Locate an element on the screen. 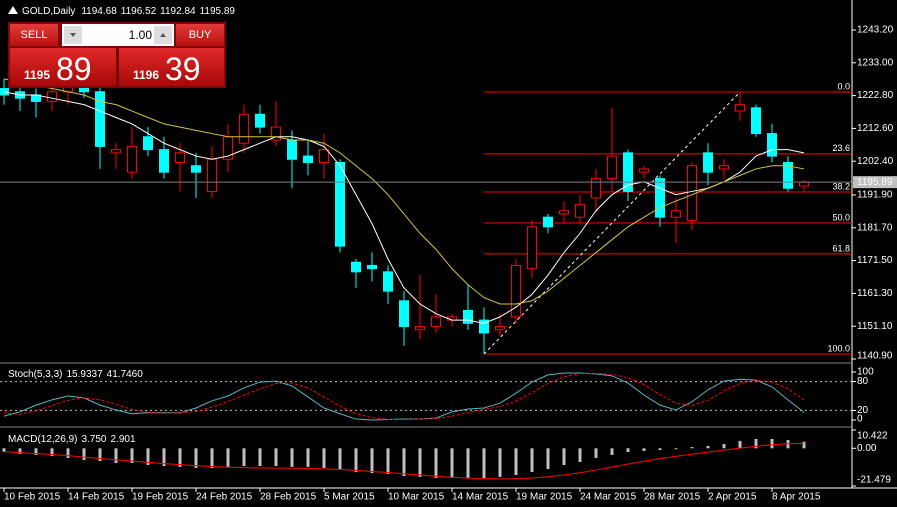 The height and width of the screenshot is (507, 897). x-tick-label: 28 Feb 2015 is located at coordinates (288, 497).